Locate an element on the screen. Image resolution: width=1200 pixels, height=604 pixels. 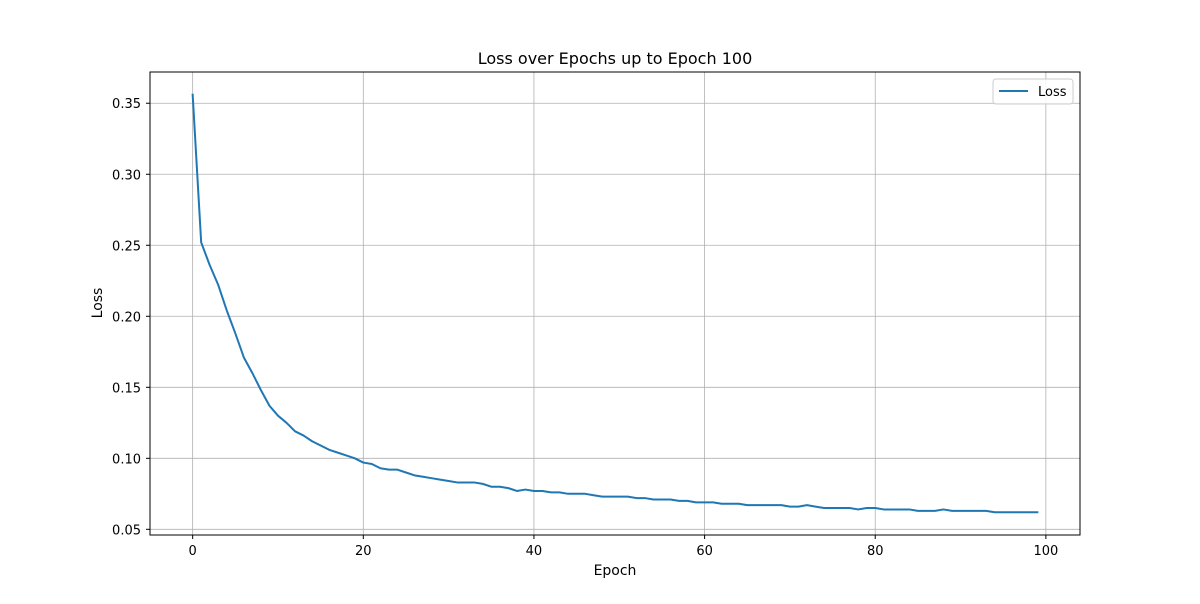
x-tick-label: 80 is located at coordinates (875, 551).